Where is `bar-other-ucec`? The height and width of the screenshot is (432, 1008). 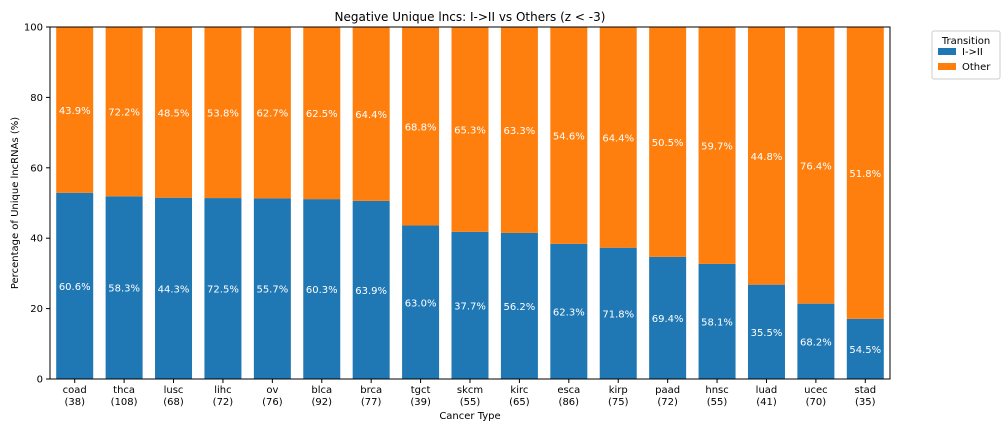
bar-other-ucec is located at coordinates (816, 165).